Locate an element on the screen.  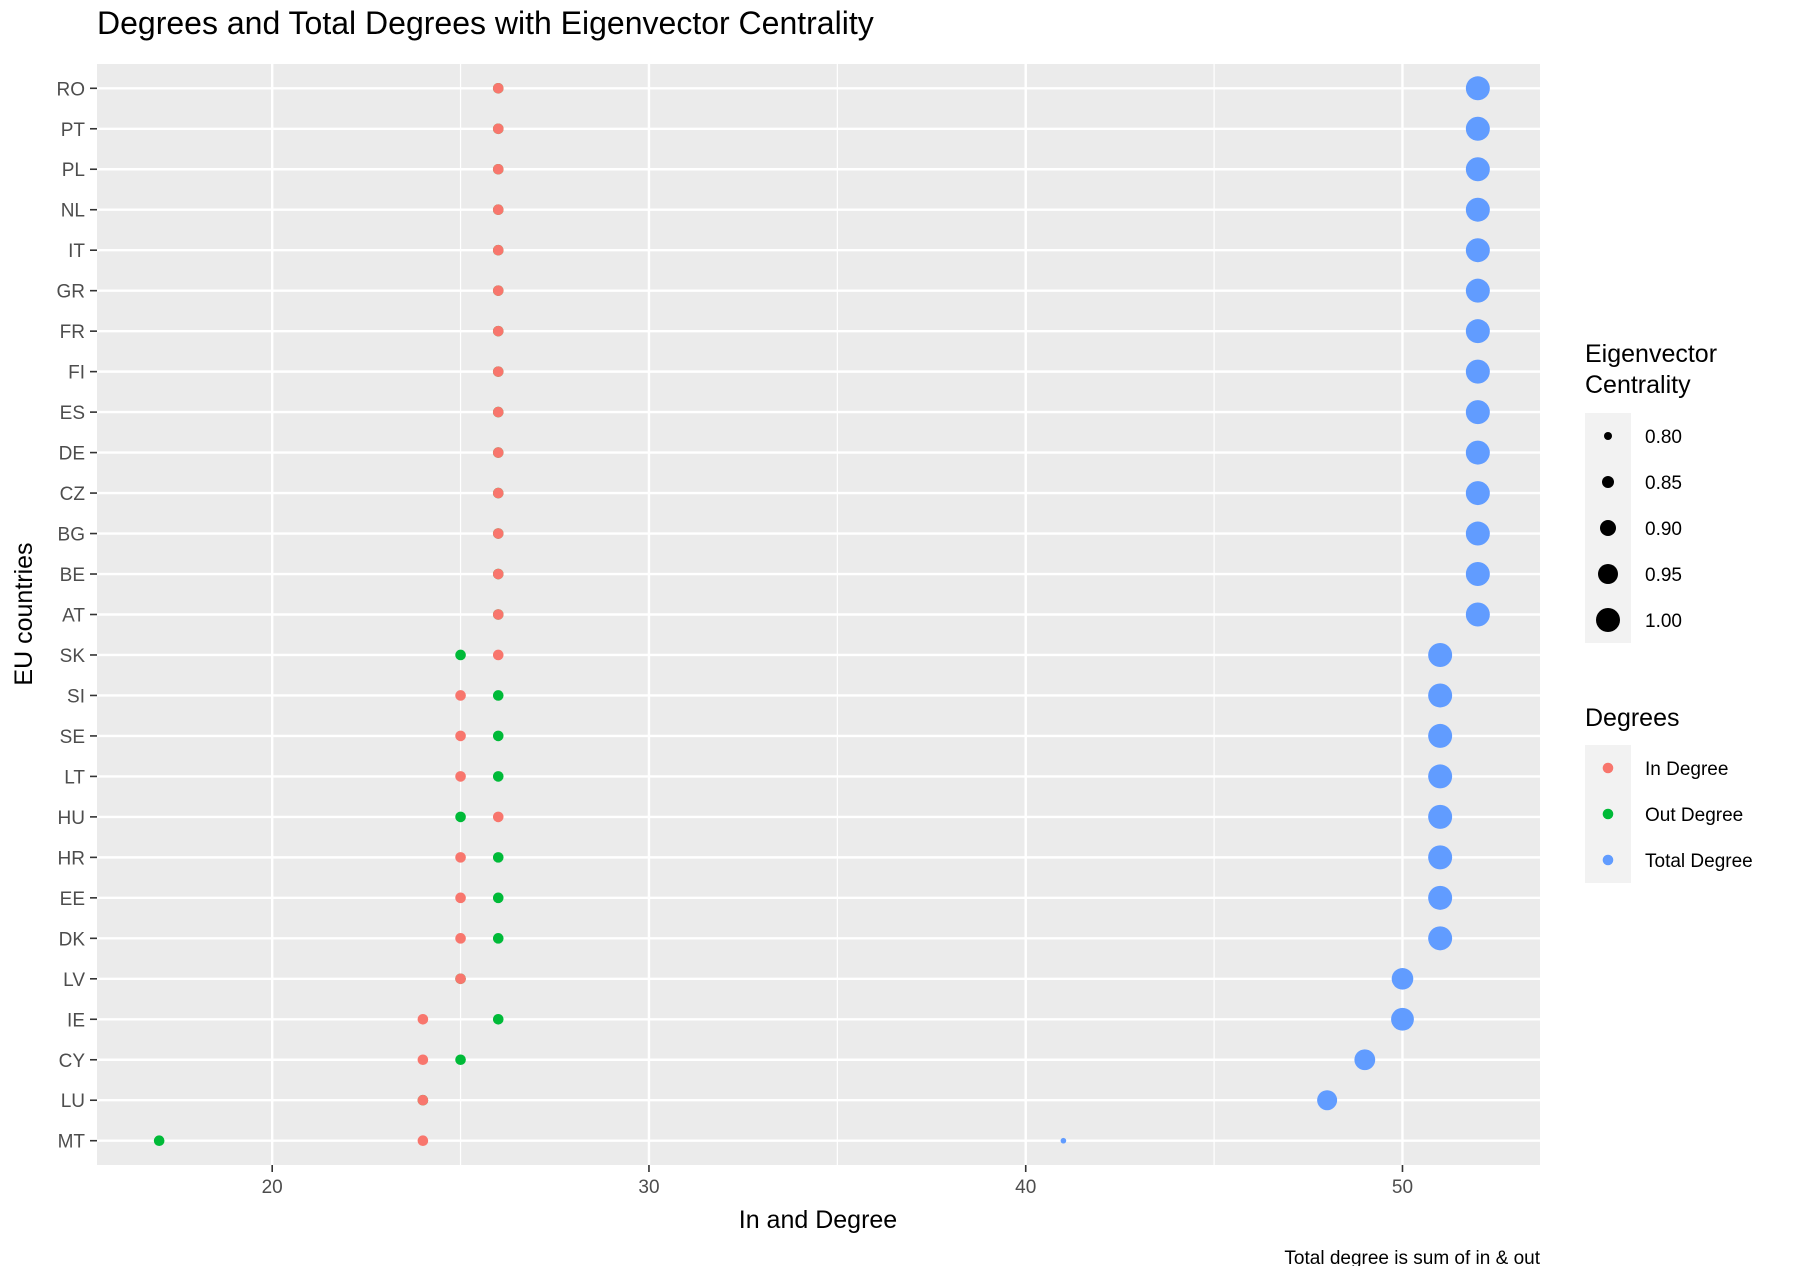
y-tick-label: IE is located at coordinates (76, 1020).